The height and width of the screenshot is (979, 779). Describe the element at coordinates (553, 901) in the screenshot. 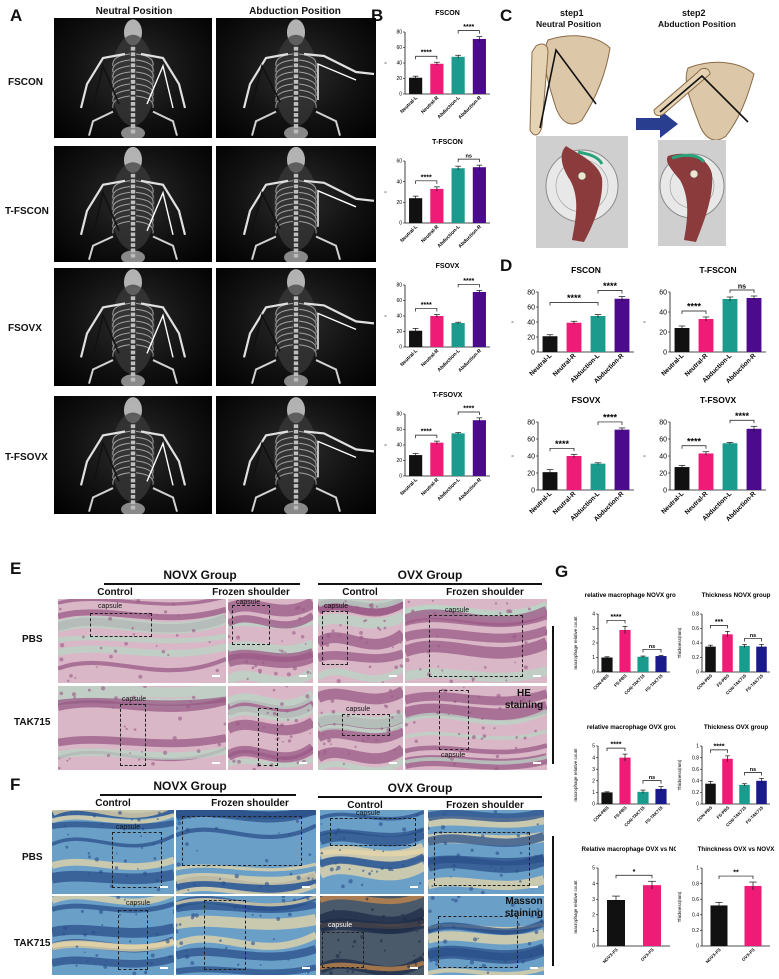

I see `masson-bracket-line` at that location.